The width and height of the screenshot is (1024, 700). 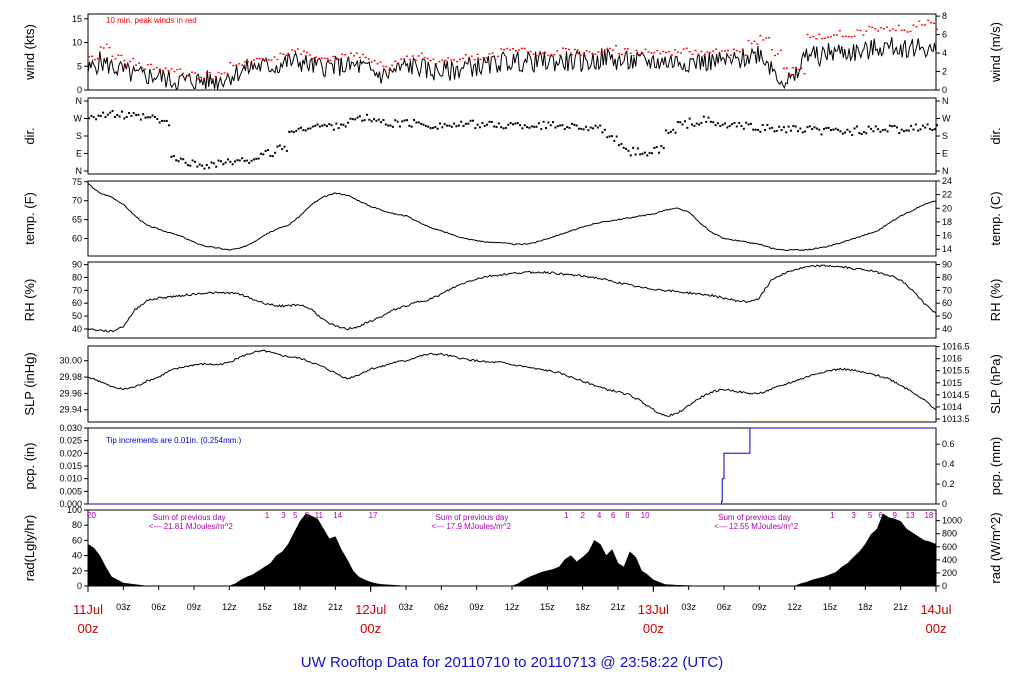 What do you see at coordinates (79, 90) in the screenshot?
I see `wind-ytick-left-label: 0` at bounding box center [79, 90].